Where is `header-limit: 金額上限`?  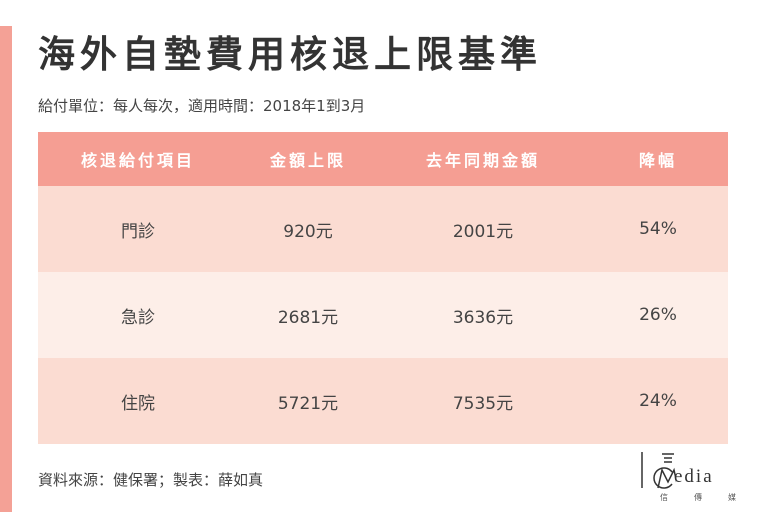 header-limit: 金額上限 is located at coordinates (307, 160).